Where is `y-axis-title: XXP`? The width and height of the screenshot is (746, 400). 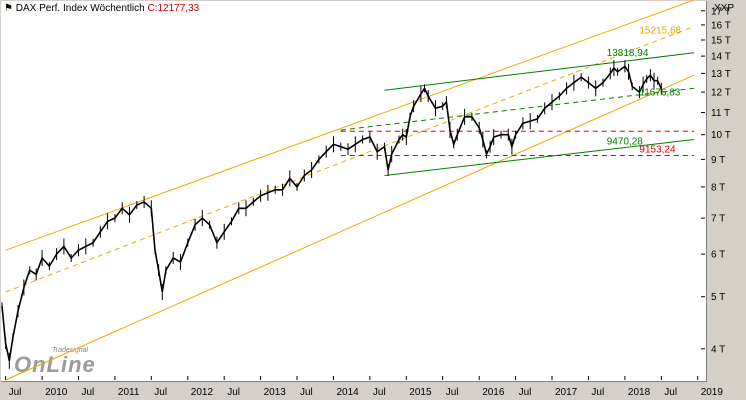
y-axis-title: XXP is located at coordinates (724, 8).